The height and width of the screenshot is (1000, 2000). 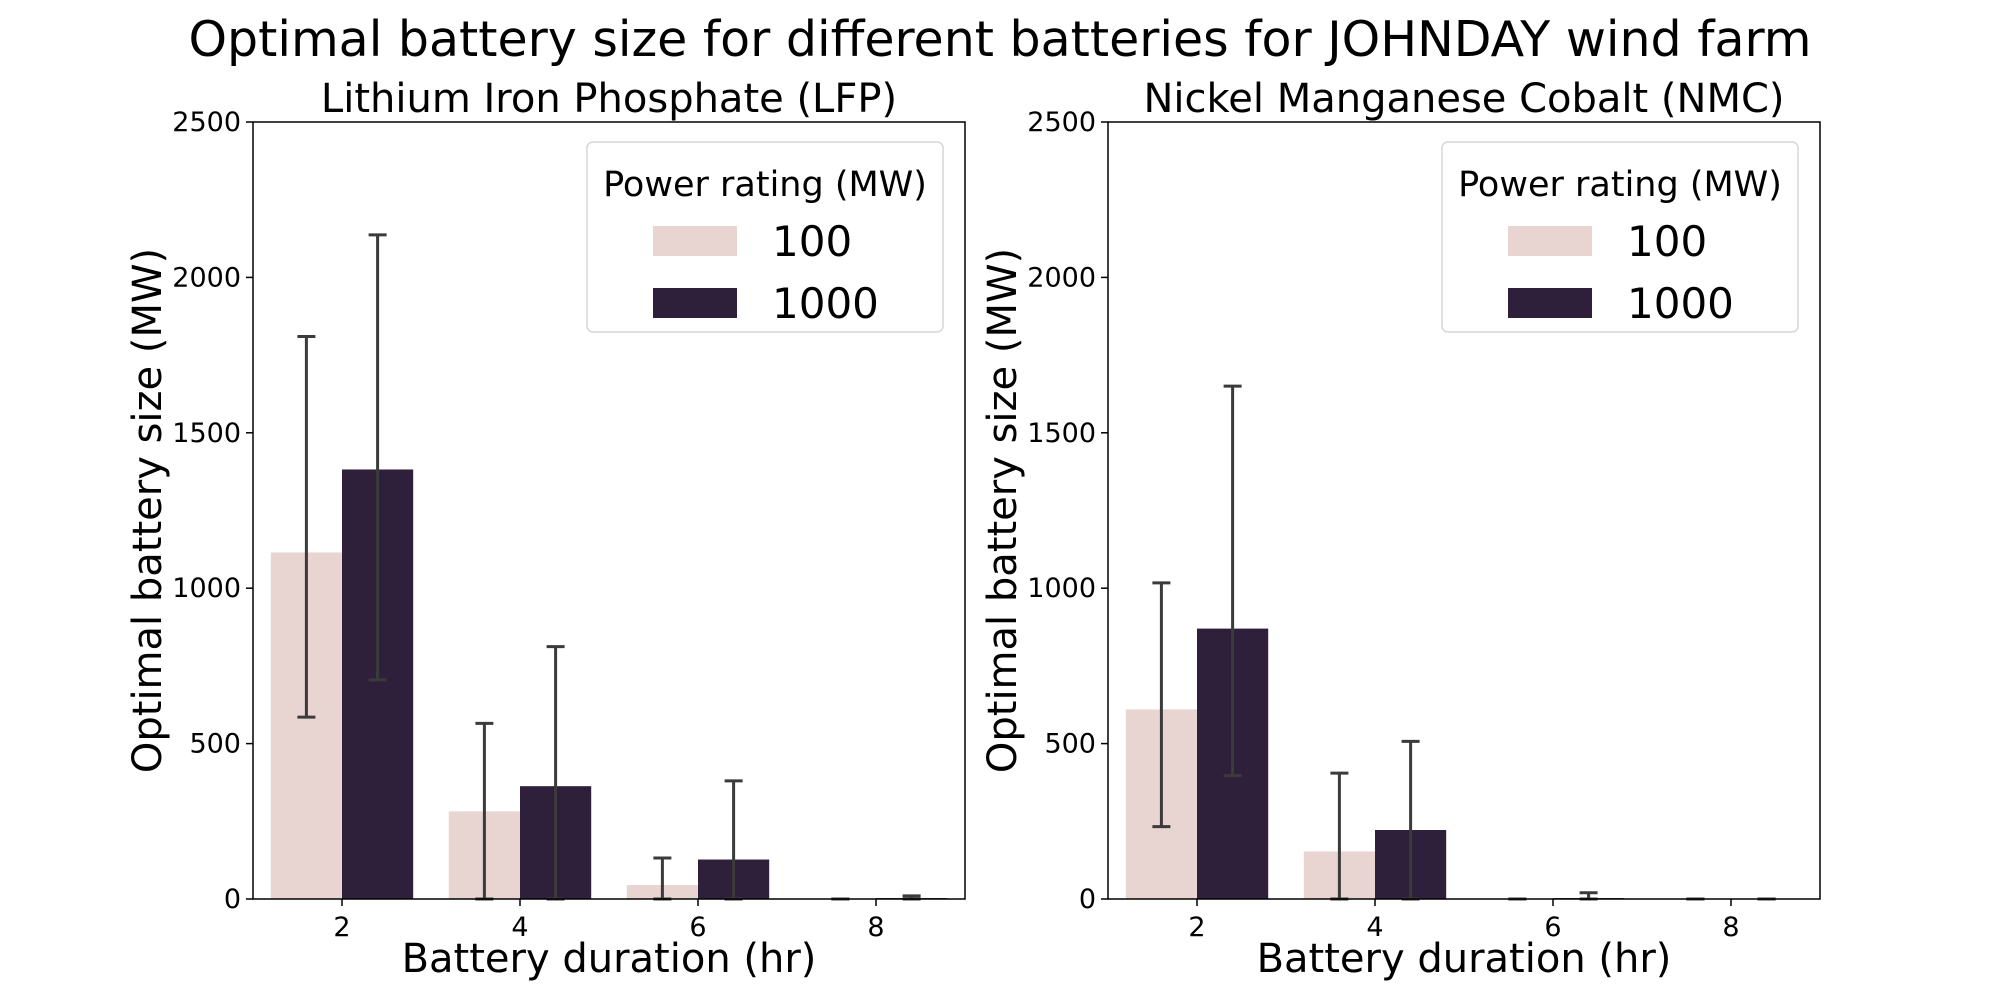 I want to click on subplot-title: Lithium Iron Phosphate (LFP), so click(x=609, y=99).